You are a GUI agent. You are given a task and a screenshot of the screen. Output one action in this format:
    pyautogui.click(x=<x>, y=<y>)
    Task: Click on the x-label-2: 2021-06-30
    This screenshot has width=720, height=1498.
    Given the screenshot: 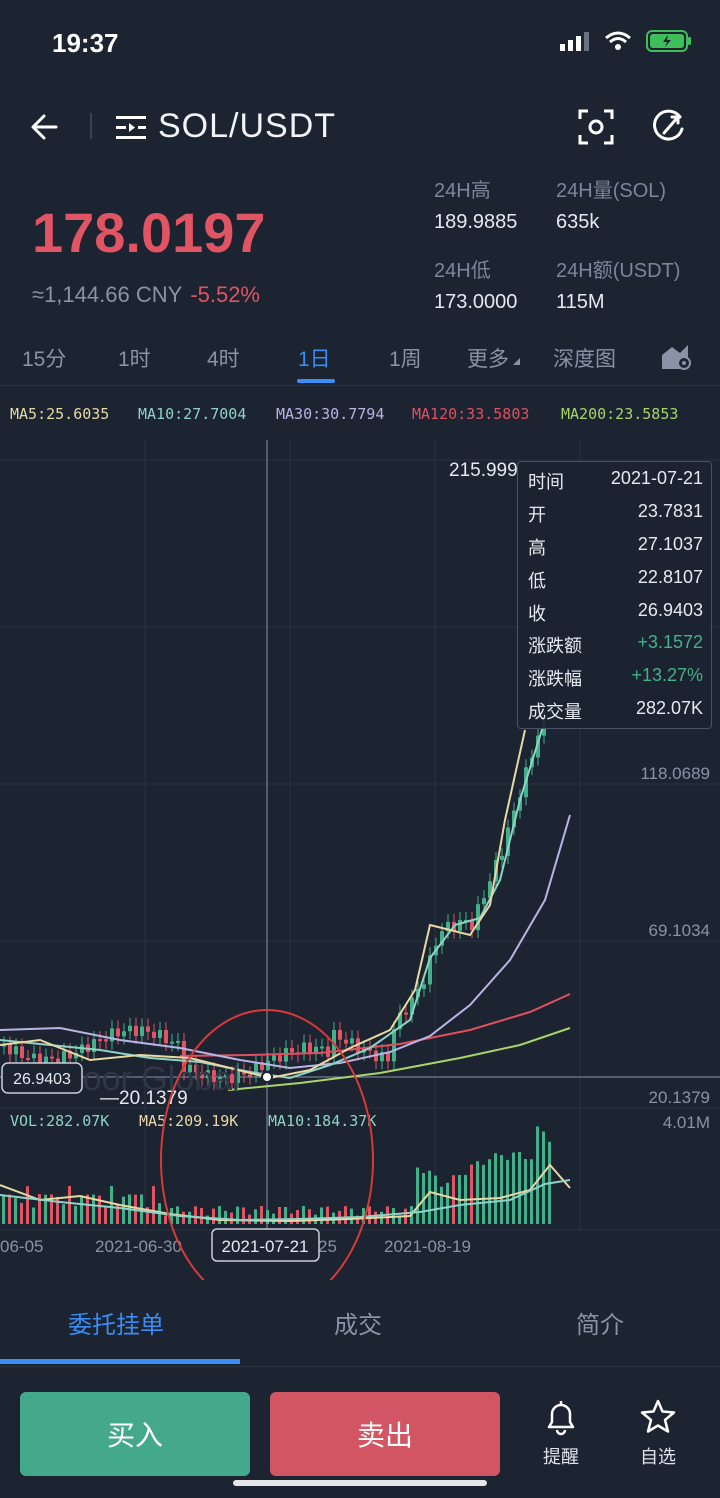 What is the action you would take?
    pyautogui.click(x=138, y=1246)
    